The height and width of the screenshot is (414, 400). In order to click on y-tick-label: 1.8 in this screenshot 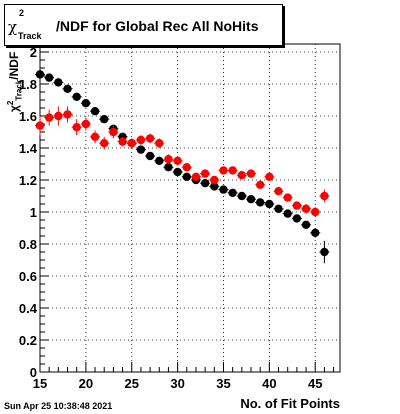, I will do `click(28, 84)`.